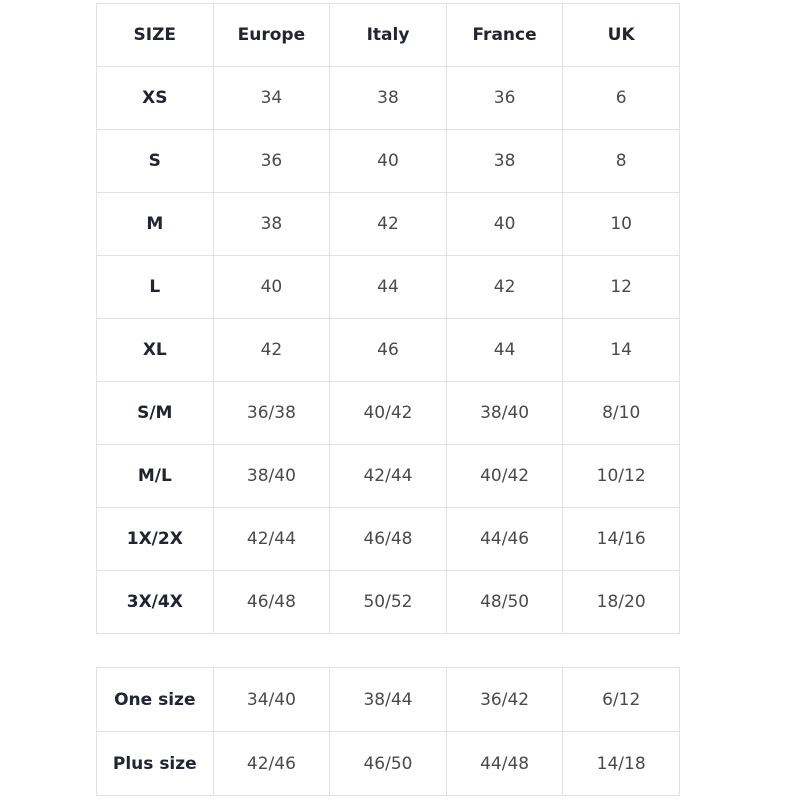 Image resolution: width=800 pixels, height=800 pixels. Describe the element at coordinates (621, 699) in the screenshot. I see `size-value-cell: 6/12` at that location.